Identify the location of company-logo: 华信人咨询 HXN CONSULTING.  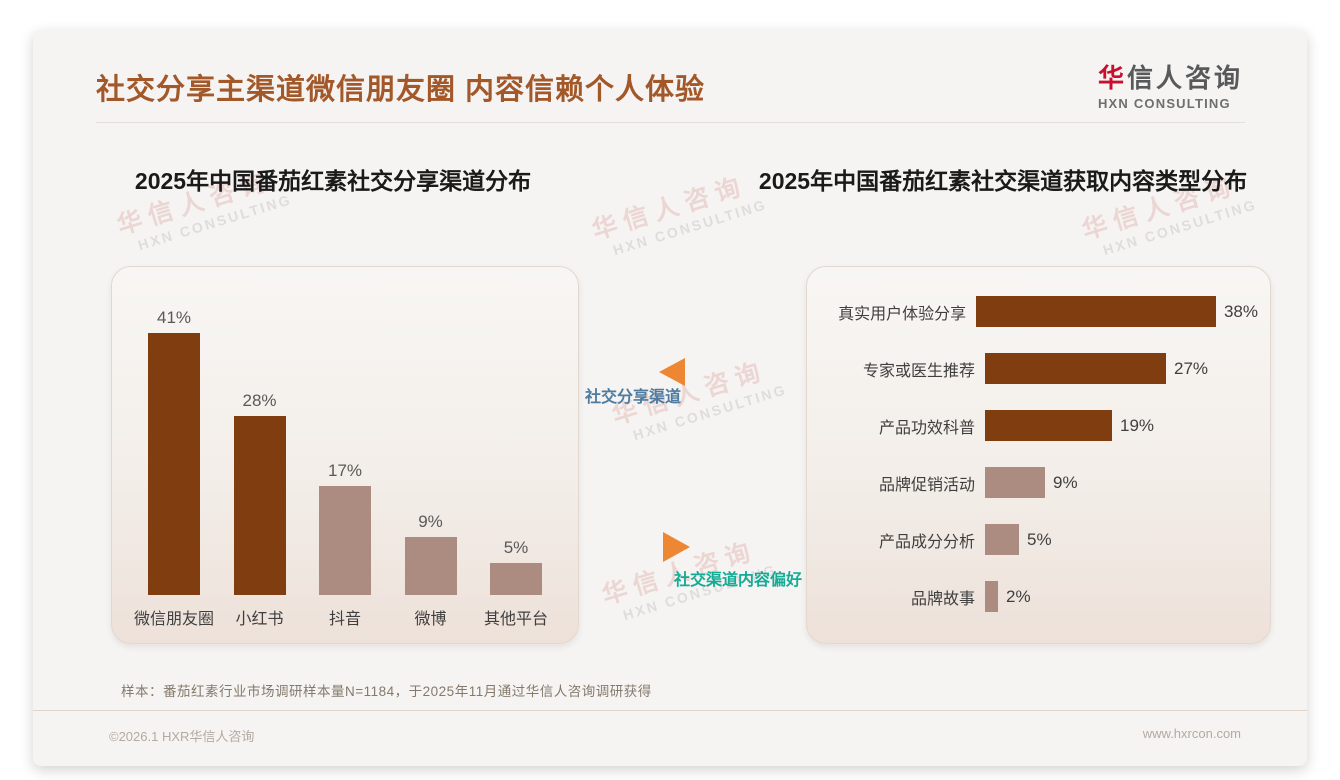
(1170, 84).